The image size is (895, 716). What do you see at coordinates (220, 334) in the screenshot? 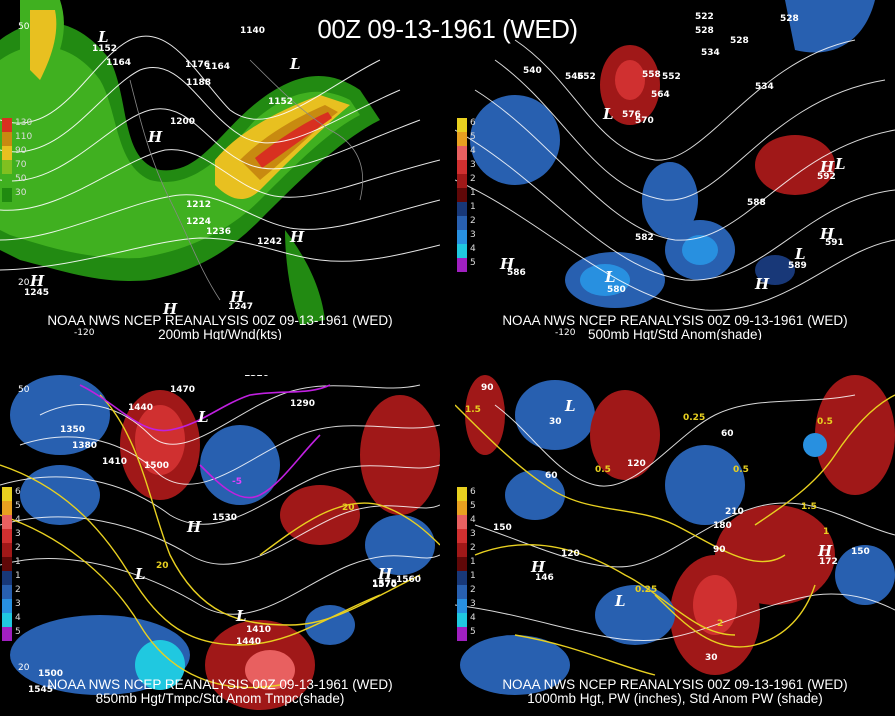
I see `caption-line2: 200mb Hgt/Wnd(kts)` at bounding box center [220, 334].